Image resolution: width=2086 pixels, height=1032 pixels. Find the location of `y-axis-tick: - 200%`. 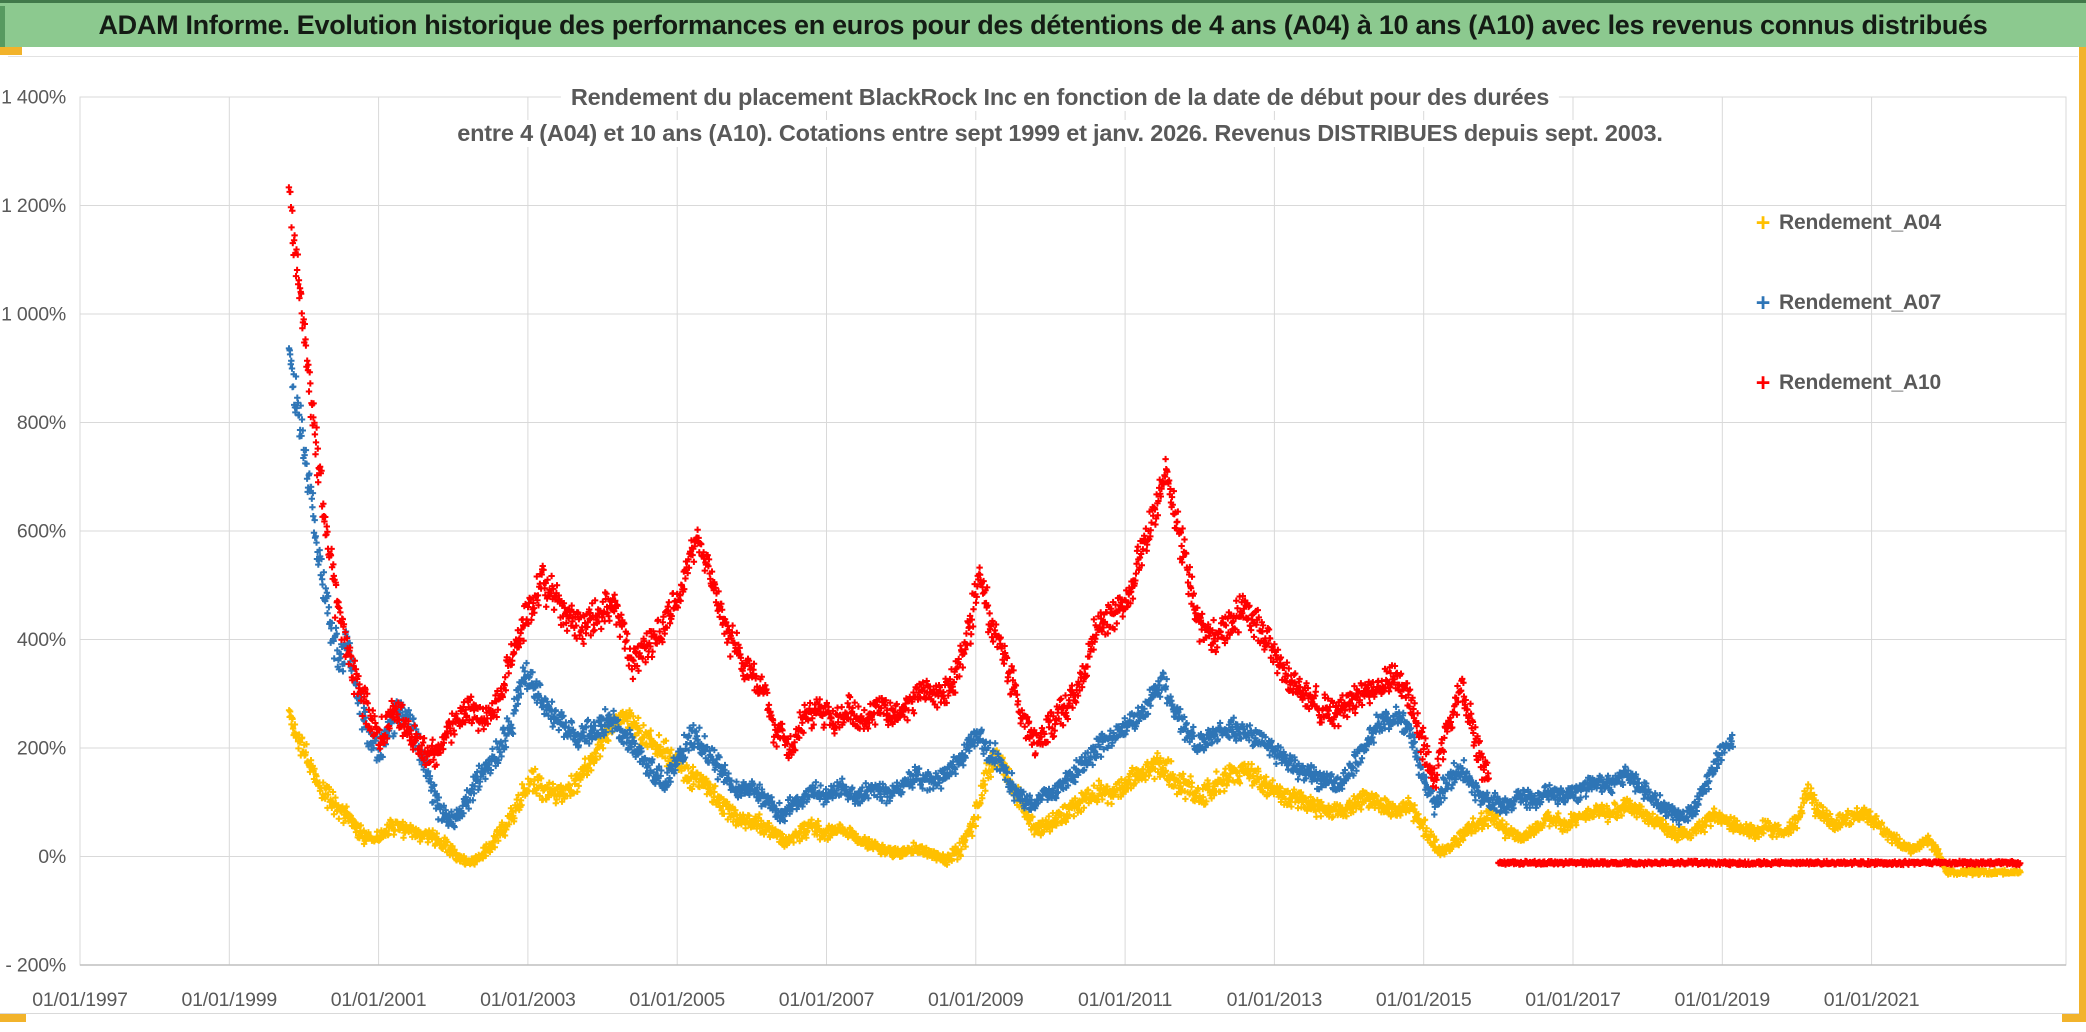

y-axis-tick: - 200% is located at coordinates (35, 966).